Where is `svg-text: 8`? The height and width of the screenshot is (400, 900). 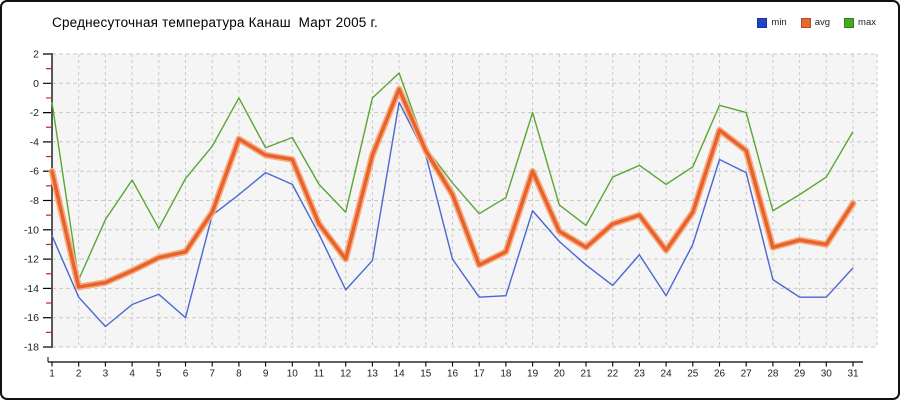 svg-text: 8 is located at coordinates (239, 374).